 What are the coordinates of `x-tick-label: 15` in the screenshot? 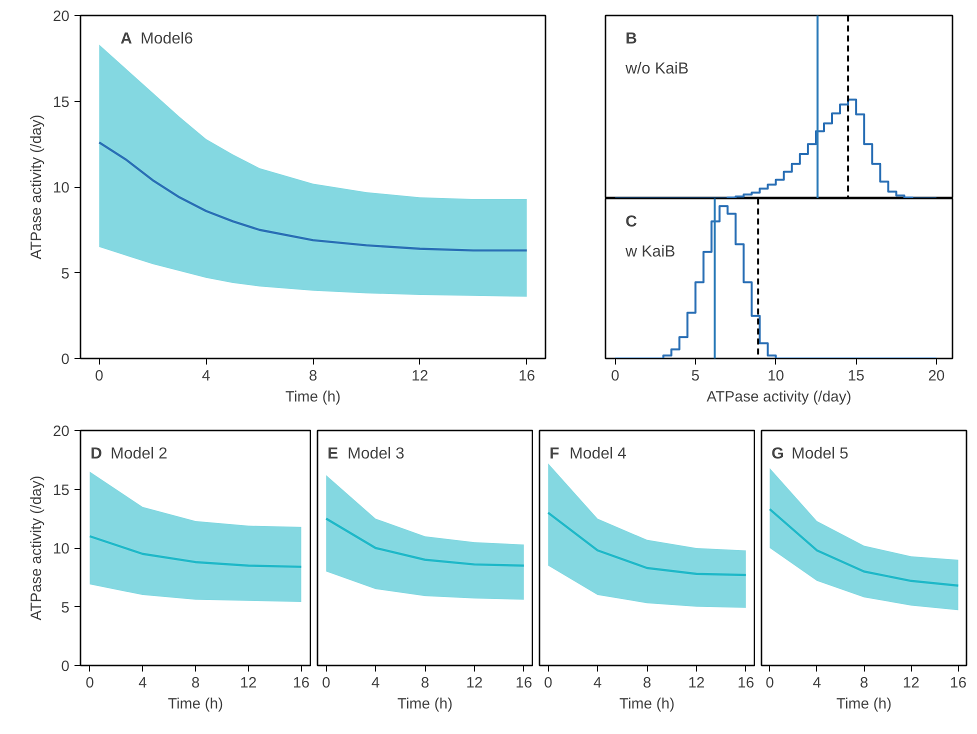 It's located at (856, 376).